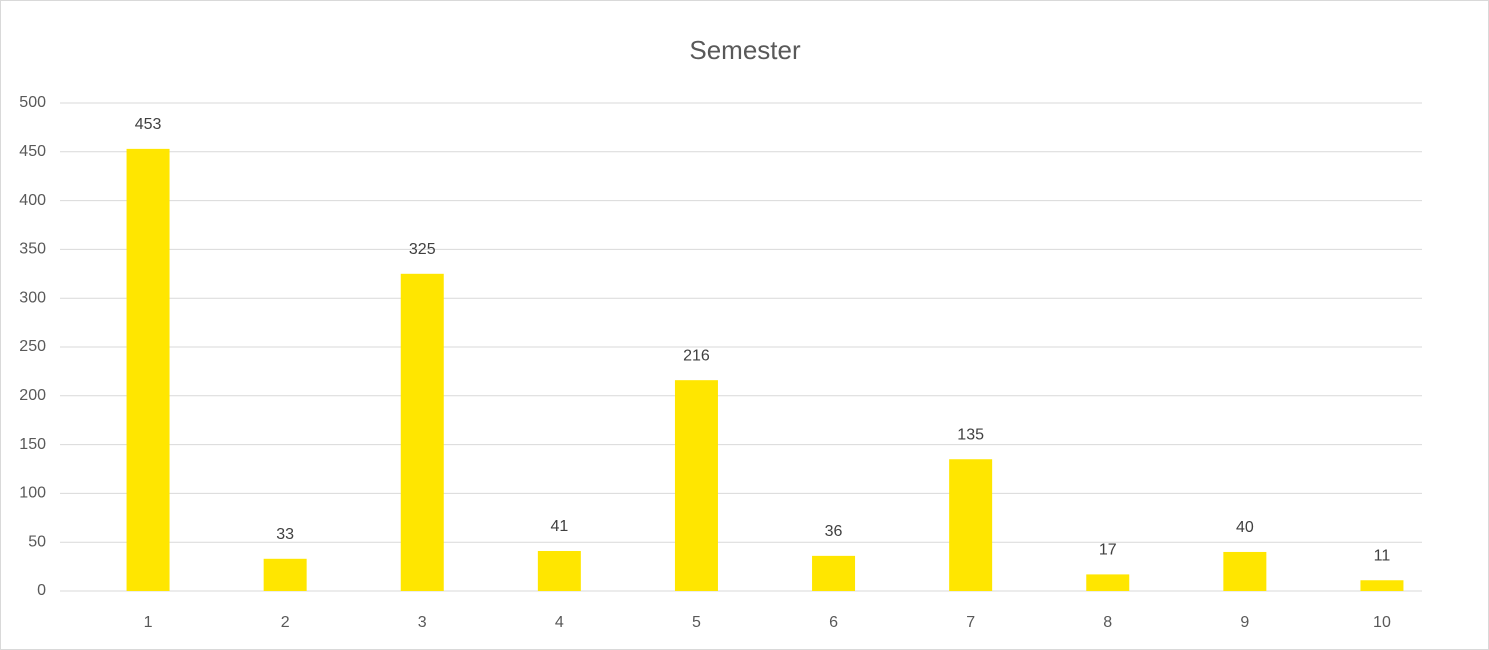  I want to click on data-label: 135, so click(970, 434).